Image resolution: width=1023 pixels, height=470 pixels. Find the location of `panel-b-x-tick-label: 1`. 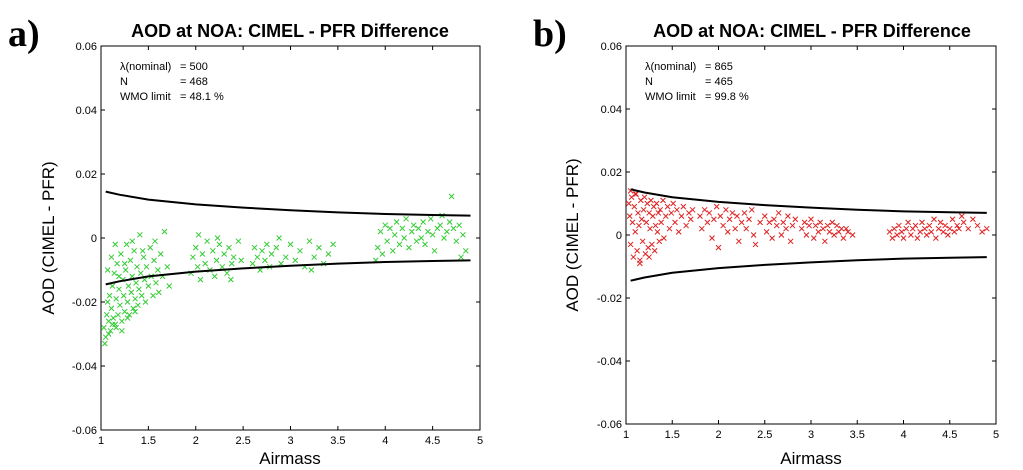

panel-b-x-tick-label: 1 is located at coordinates (626, 435).